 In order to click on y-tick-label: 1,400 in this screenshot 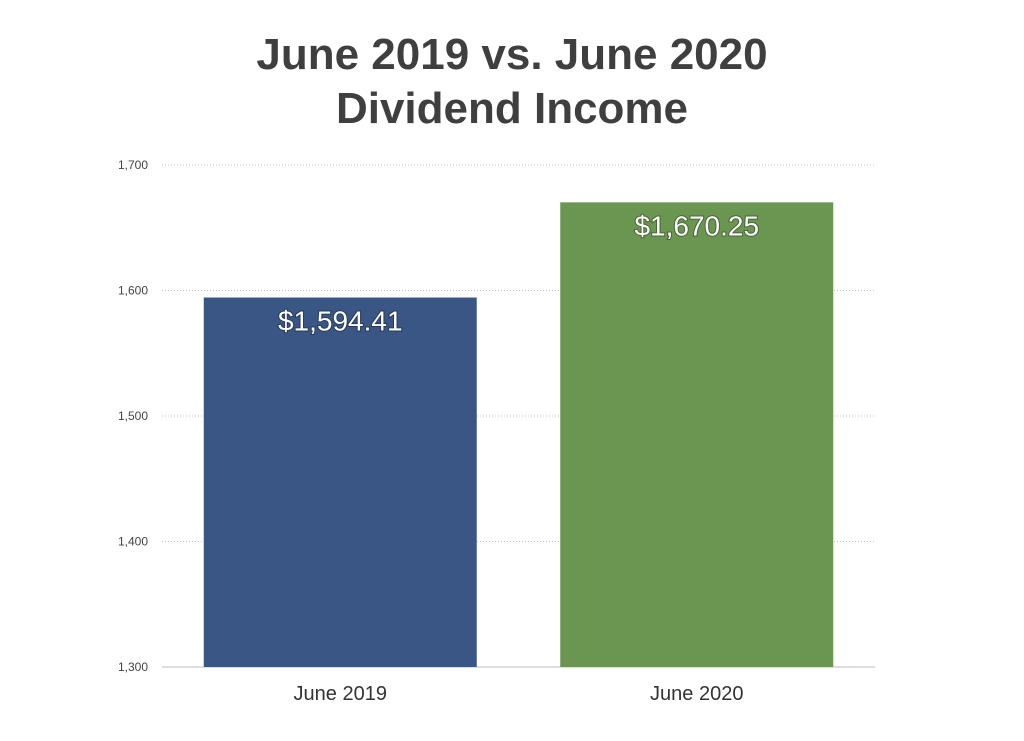, I will do `click(133, 542)`.